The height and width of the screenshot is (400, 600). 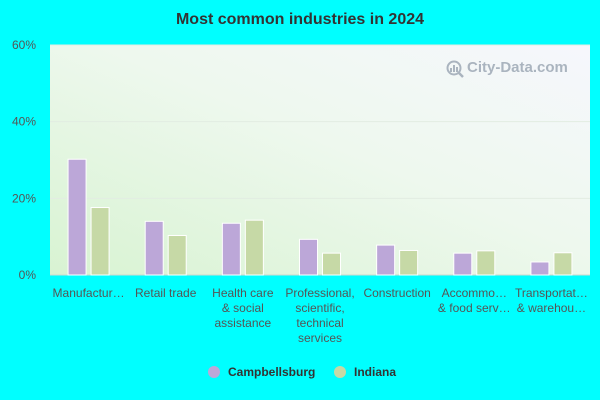 What do you see at coordinates (455, 69) in the screenshot?
I see `magnifier-icon` at bounding box center [455, 69].